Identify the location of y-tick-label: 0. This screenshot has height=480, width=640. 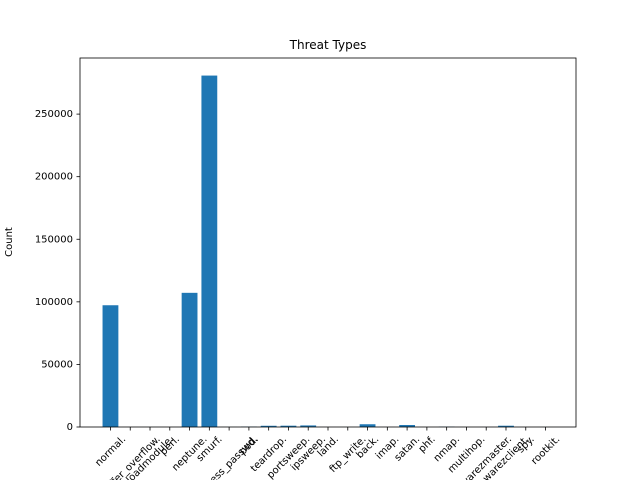
(70, 427).